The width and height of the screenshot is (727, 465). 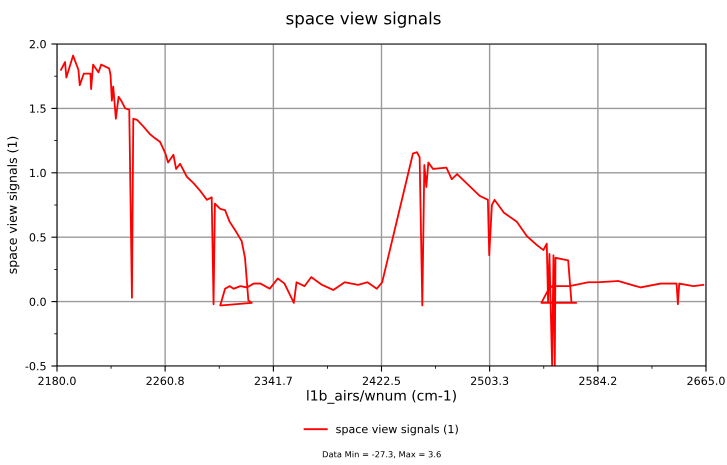 What do you see at coordinates (489, 381) in the screenshot?
I see `x-tick-label: 2503.3` at bounding box center [489, 381].